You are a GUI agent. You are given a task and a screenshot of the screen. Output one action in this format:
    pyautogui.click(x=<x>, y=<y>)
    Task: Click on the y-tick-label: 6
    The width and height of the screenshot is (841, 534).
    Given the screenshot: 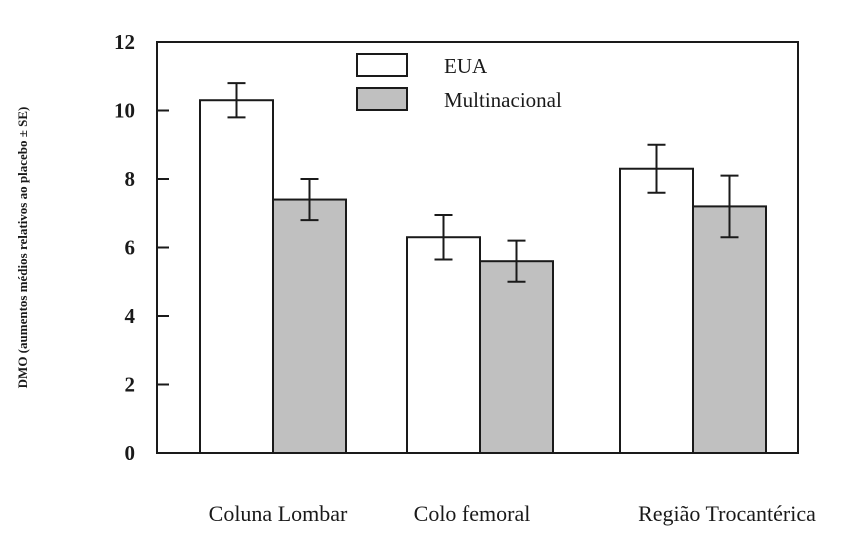 What is the action you would take?
    pyautogui.click(x=130, y=248)
    